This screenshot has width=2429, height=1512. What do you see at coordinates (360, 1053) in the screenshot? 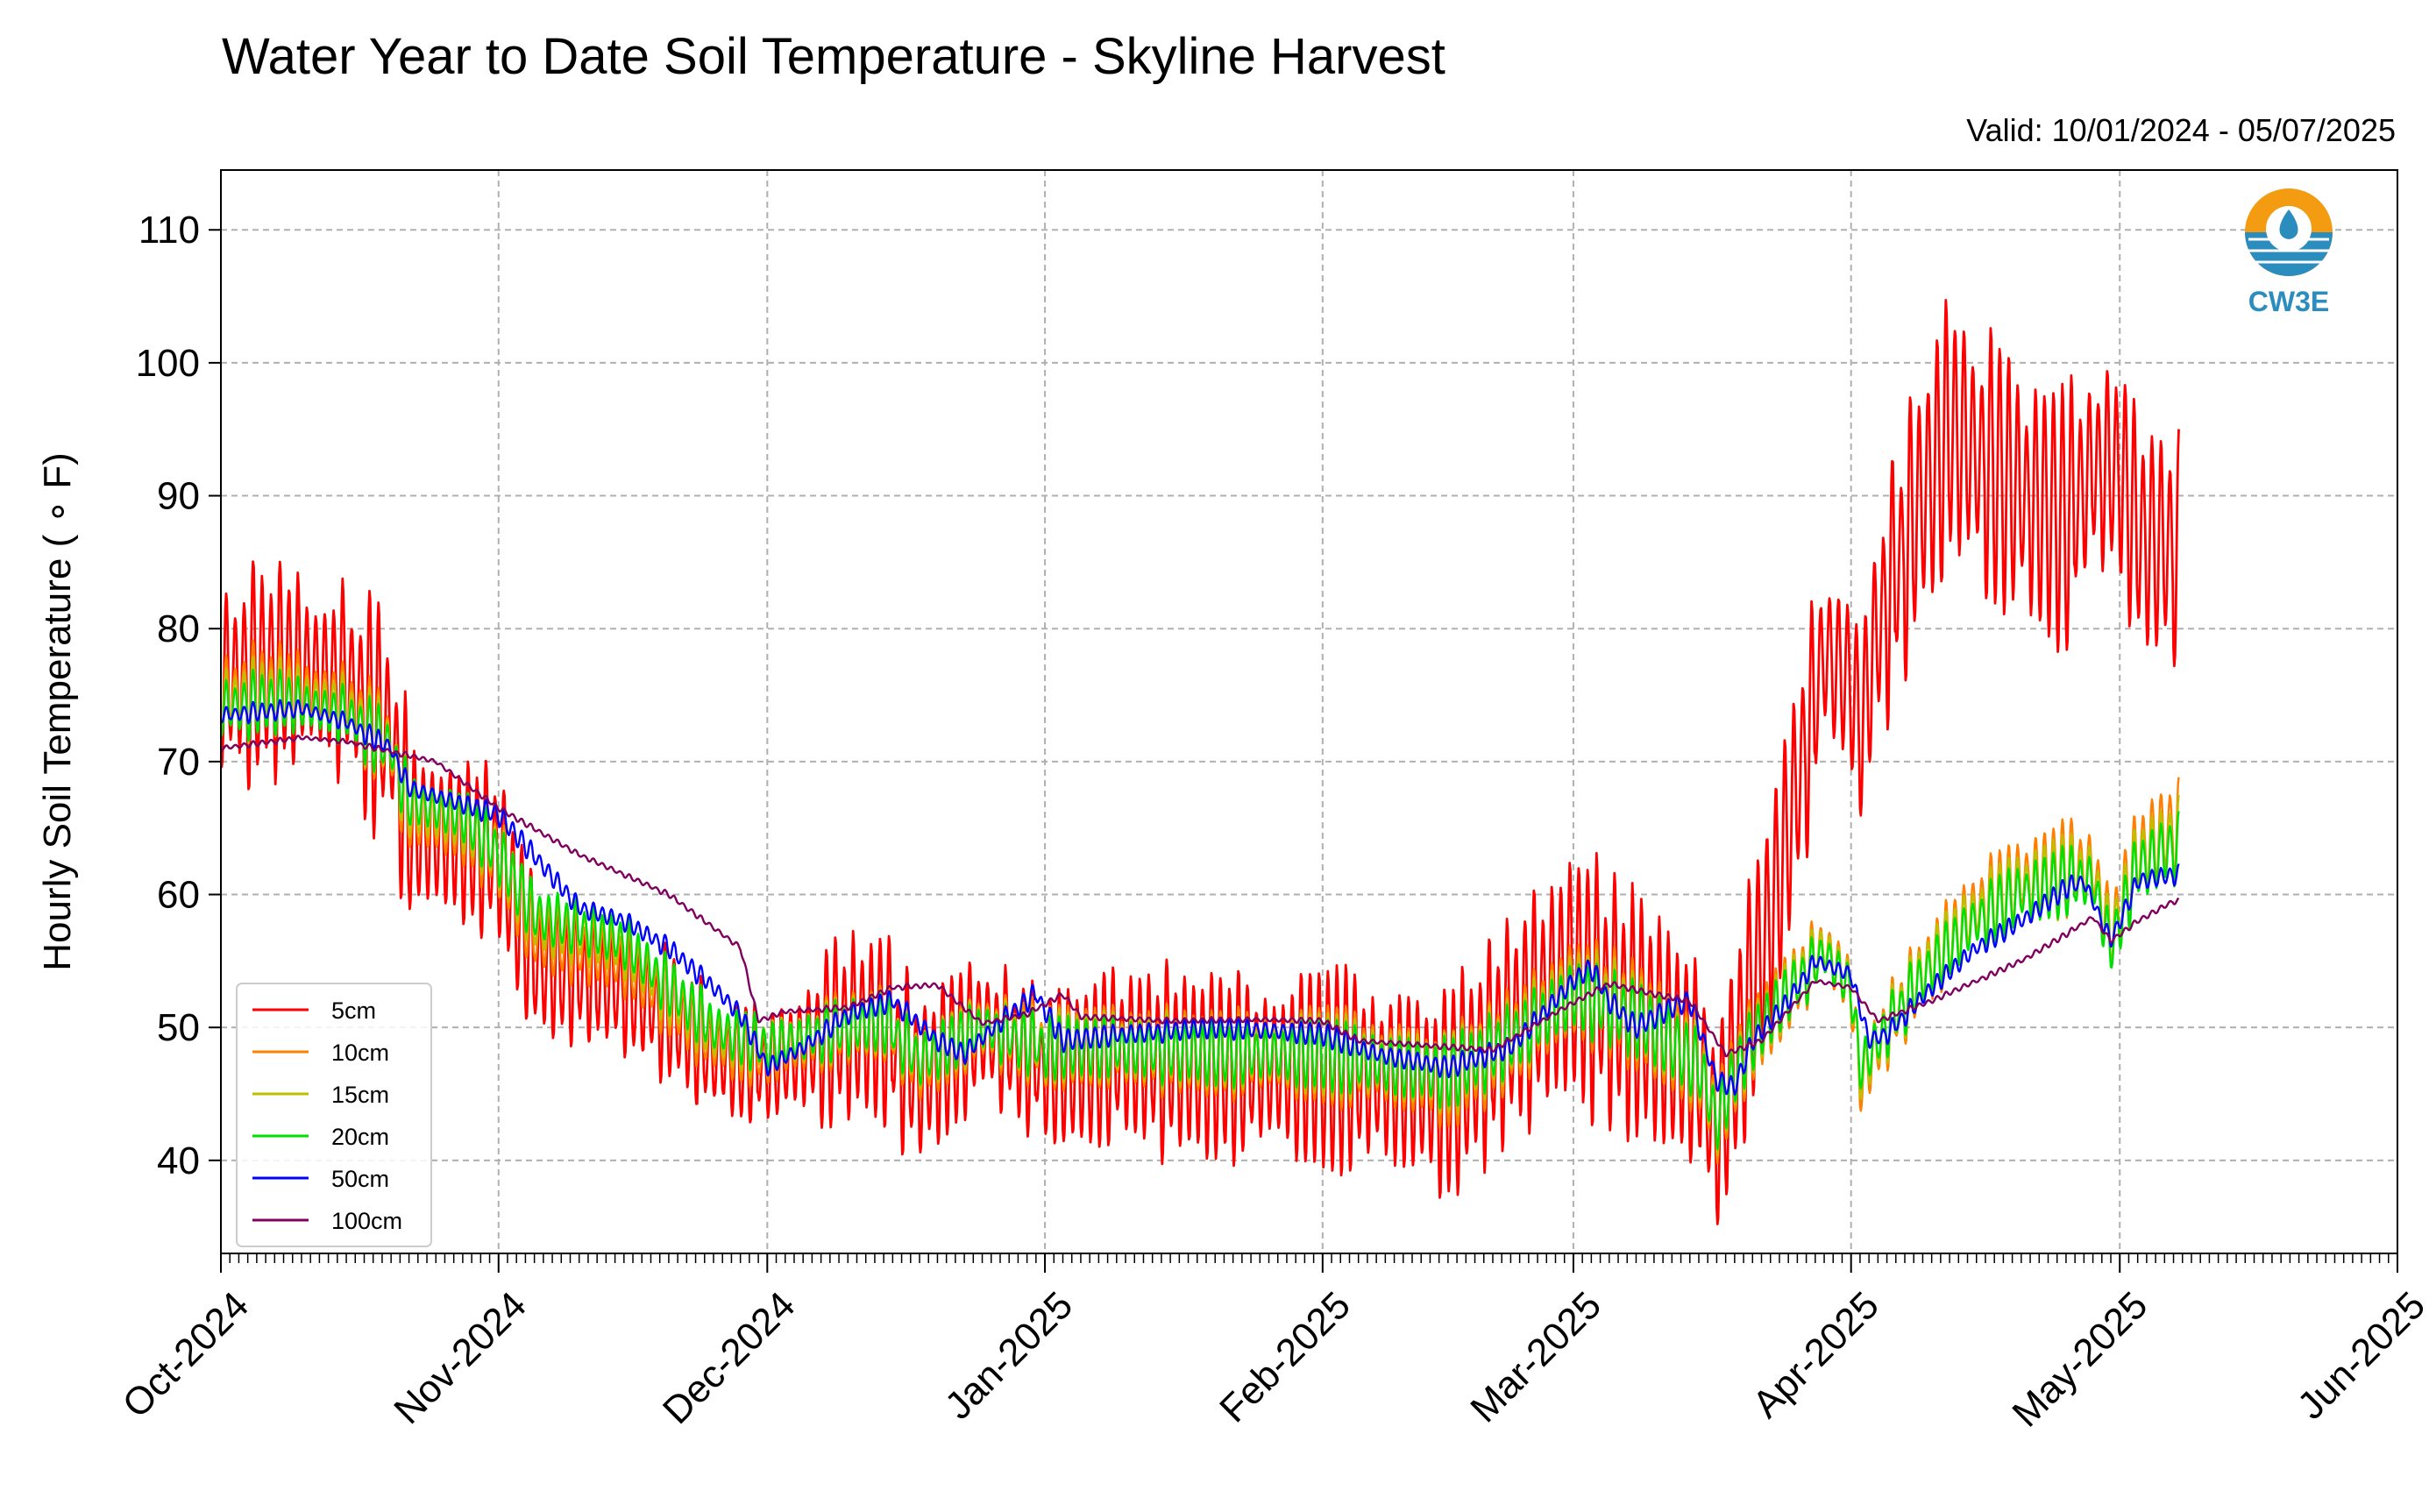
I see `legend-entry: 10cm` at bounding box center [360, 1053].